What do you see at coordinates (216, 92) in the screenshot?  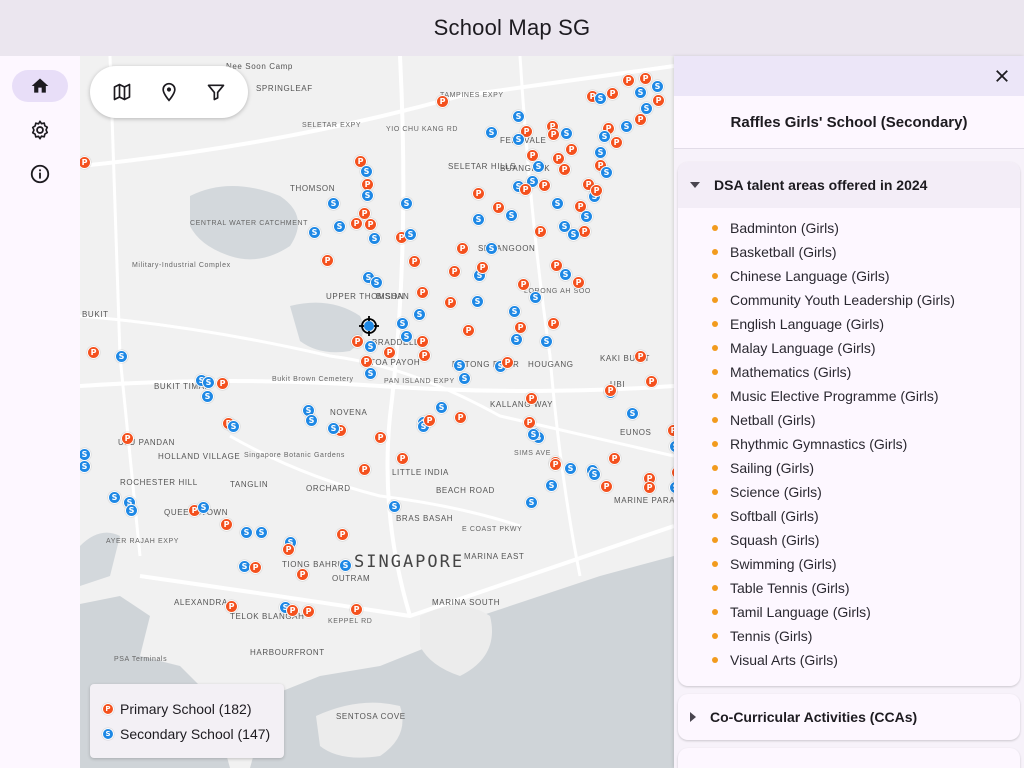 I see `filter-button` at bounding box center [216, 92].